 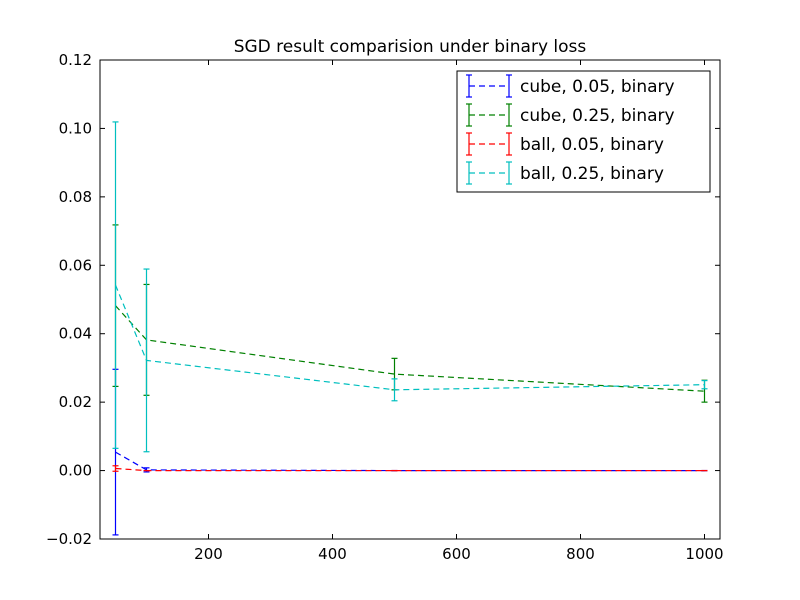 What do you see at coordinates (75, 334) in the screenshot?
I see `y-tick-label: 0.04` at bounding box center [75, 334].